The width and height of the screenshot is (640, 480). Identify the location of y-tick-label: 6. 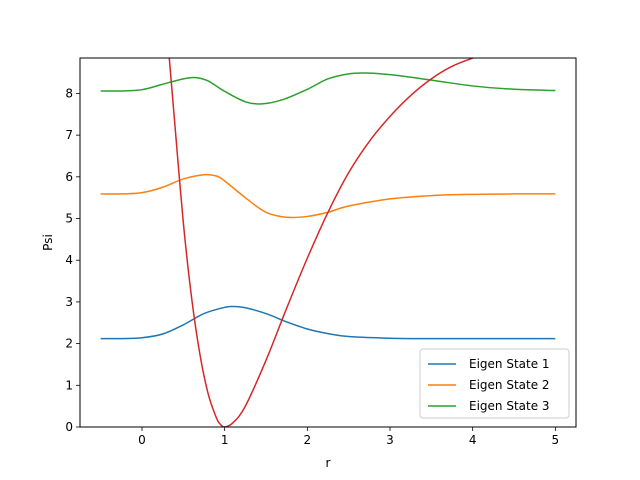
(69, 177).